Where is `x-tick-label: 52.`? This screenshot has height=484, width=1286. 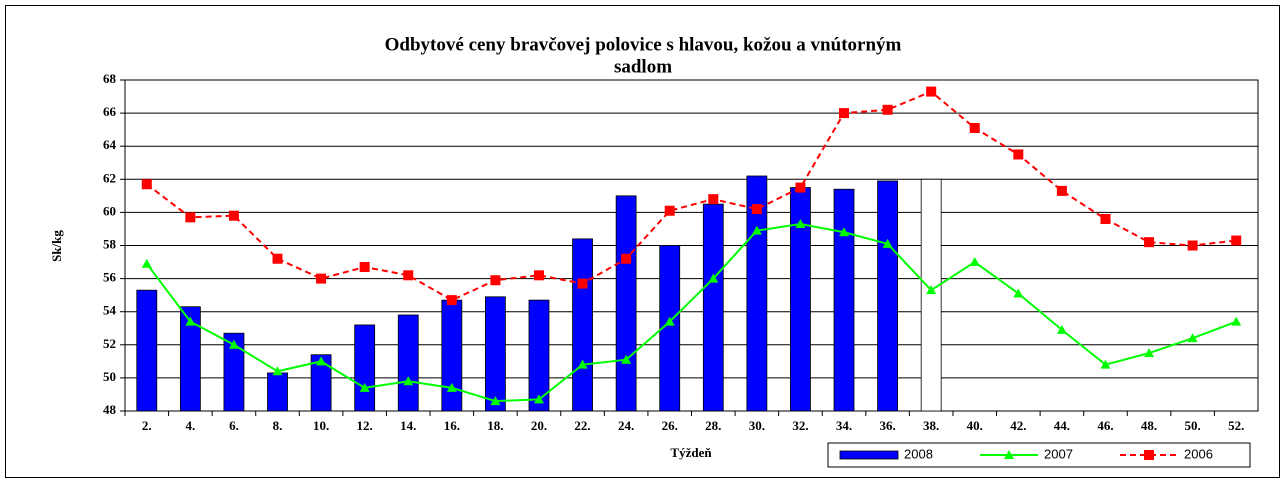 x-tick-label: 52. is located at coordinates (1236, 425).